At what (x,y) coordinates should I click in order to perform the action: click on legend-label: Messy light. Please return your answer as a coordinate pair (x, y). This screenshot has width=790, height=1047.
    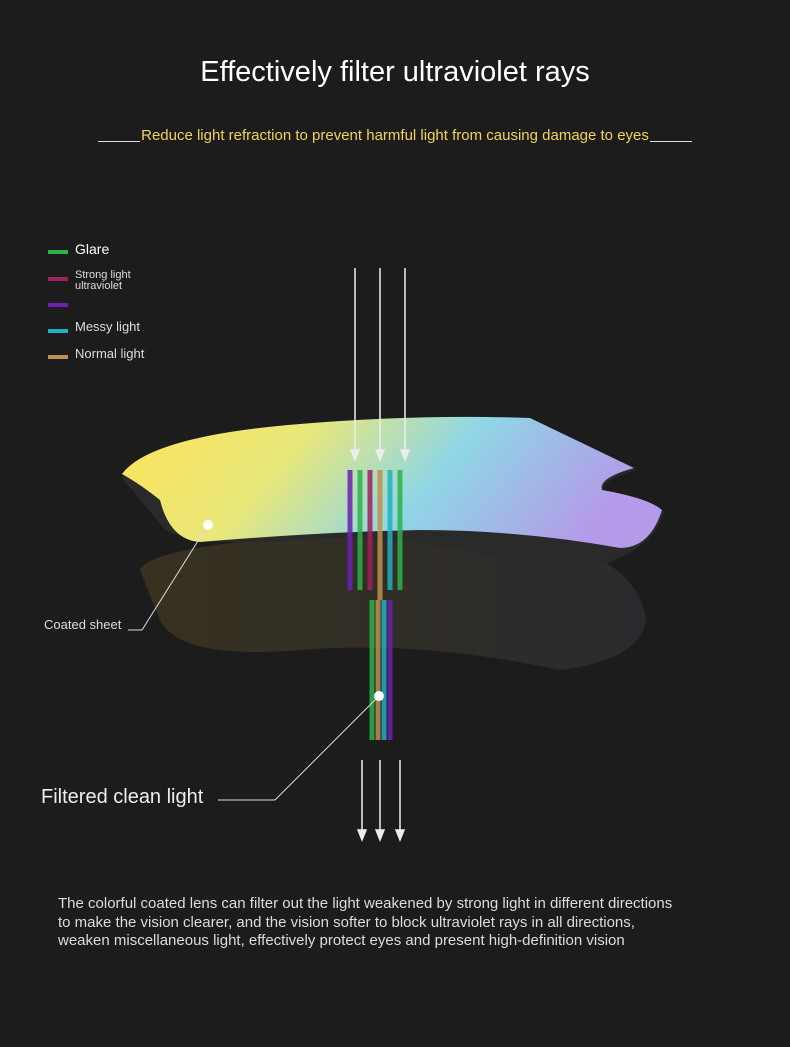
    Looking at the image, I should click on (108, 326).